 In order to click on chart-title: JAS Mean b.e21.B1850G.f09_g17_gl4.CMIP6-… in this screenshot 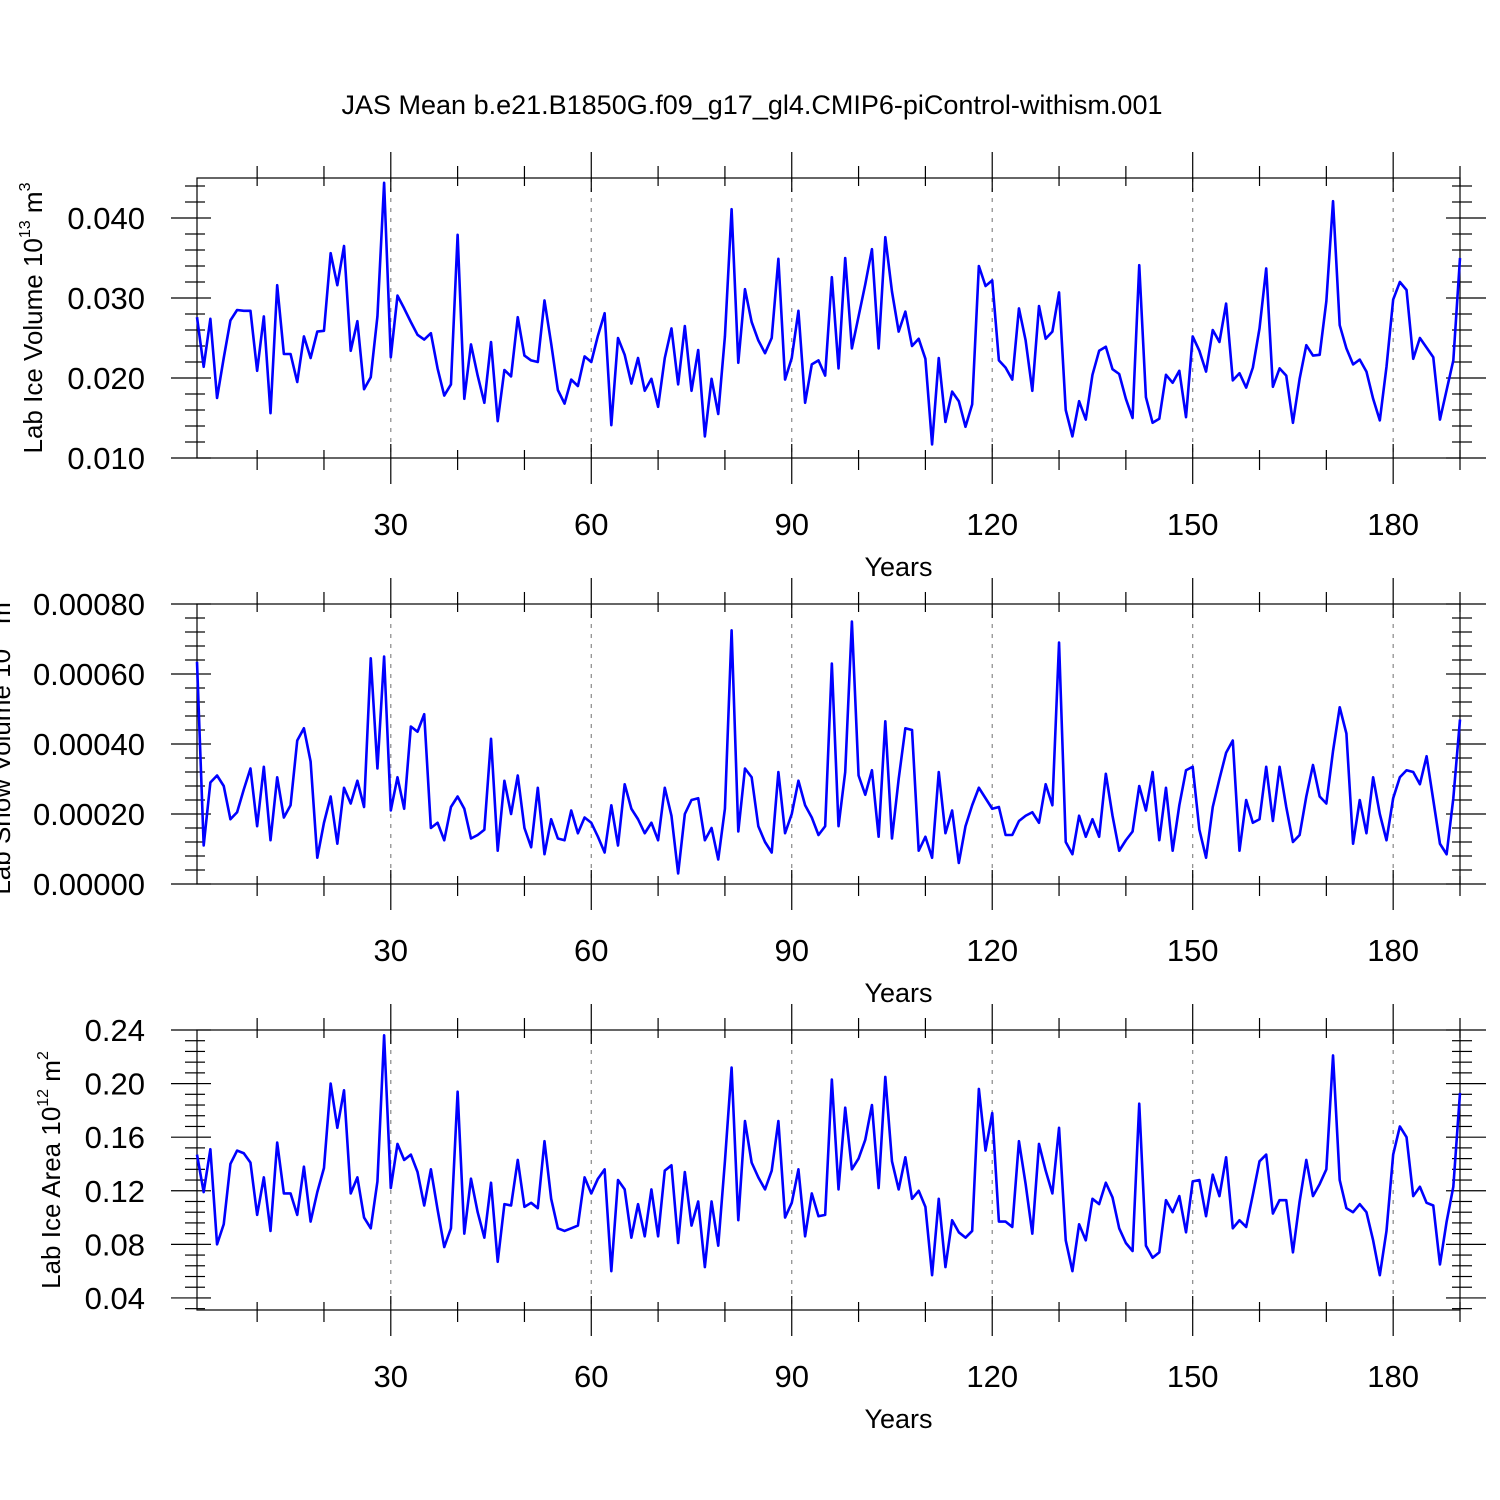, I will do `click(752, 105)`.